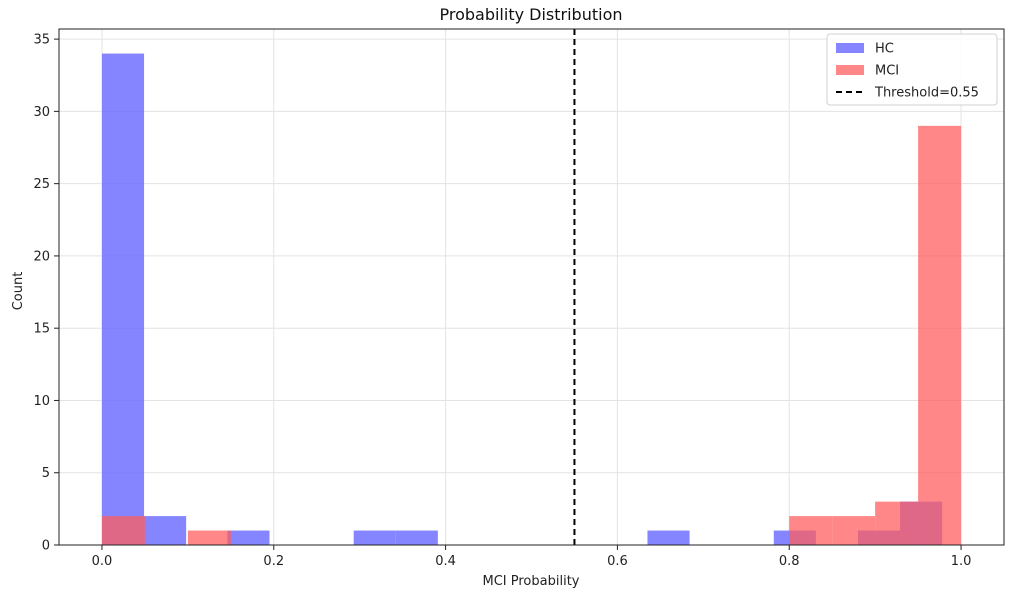 The height and width of the screenshot is (595, 1009). What do you see at coordinates (46, 473) in the screenshot?
I see `y-tick-label: 5` at bounding box center [46, 473].